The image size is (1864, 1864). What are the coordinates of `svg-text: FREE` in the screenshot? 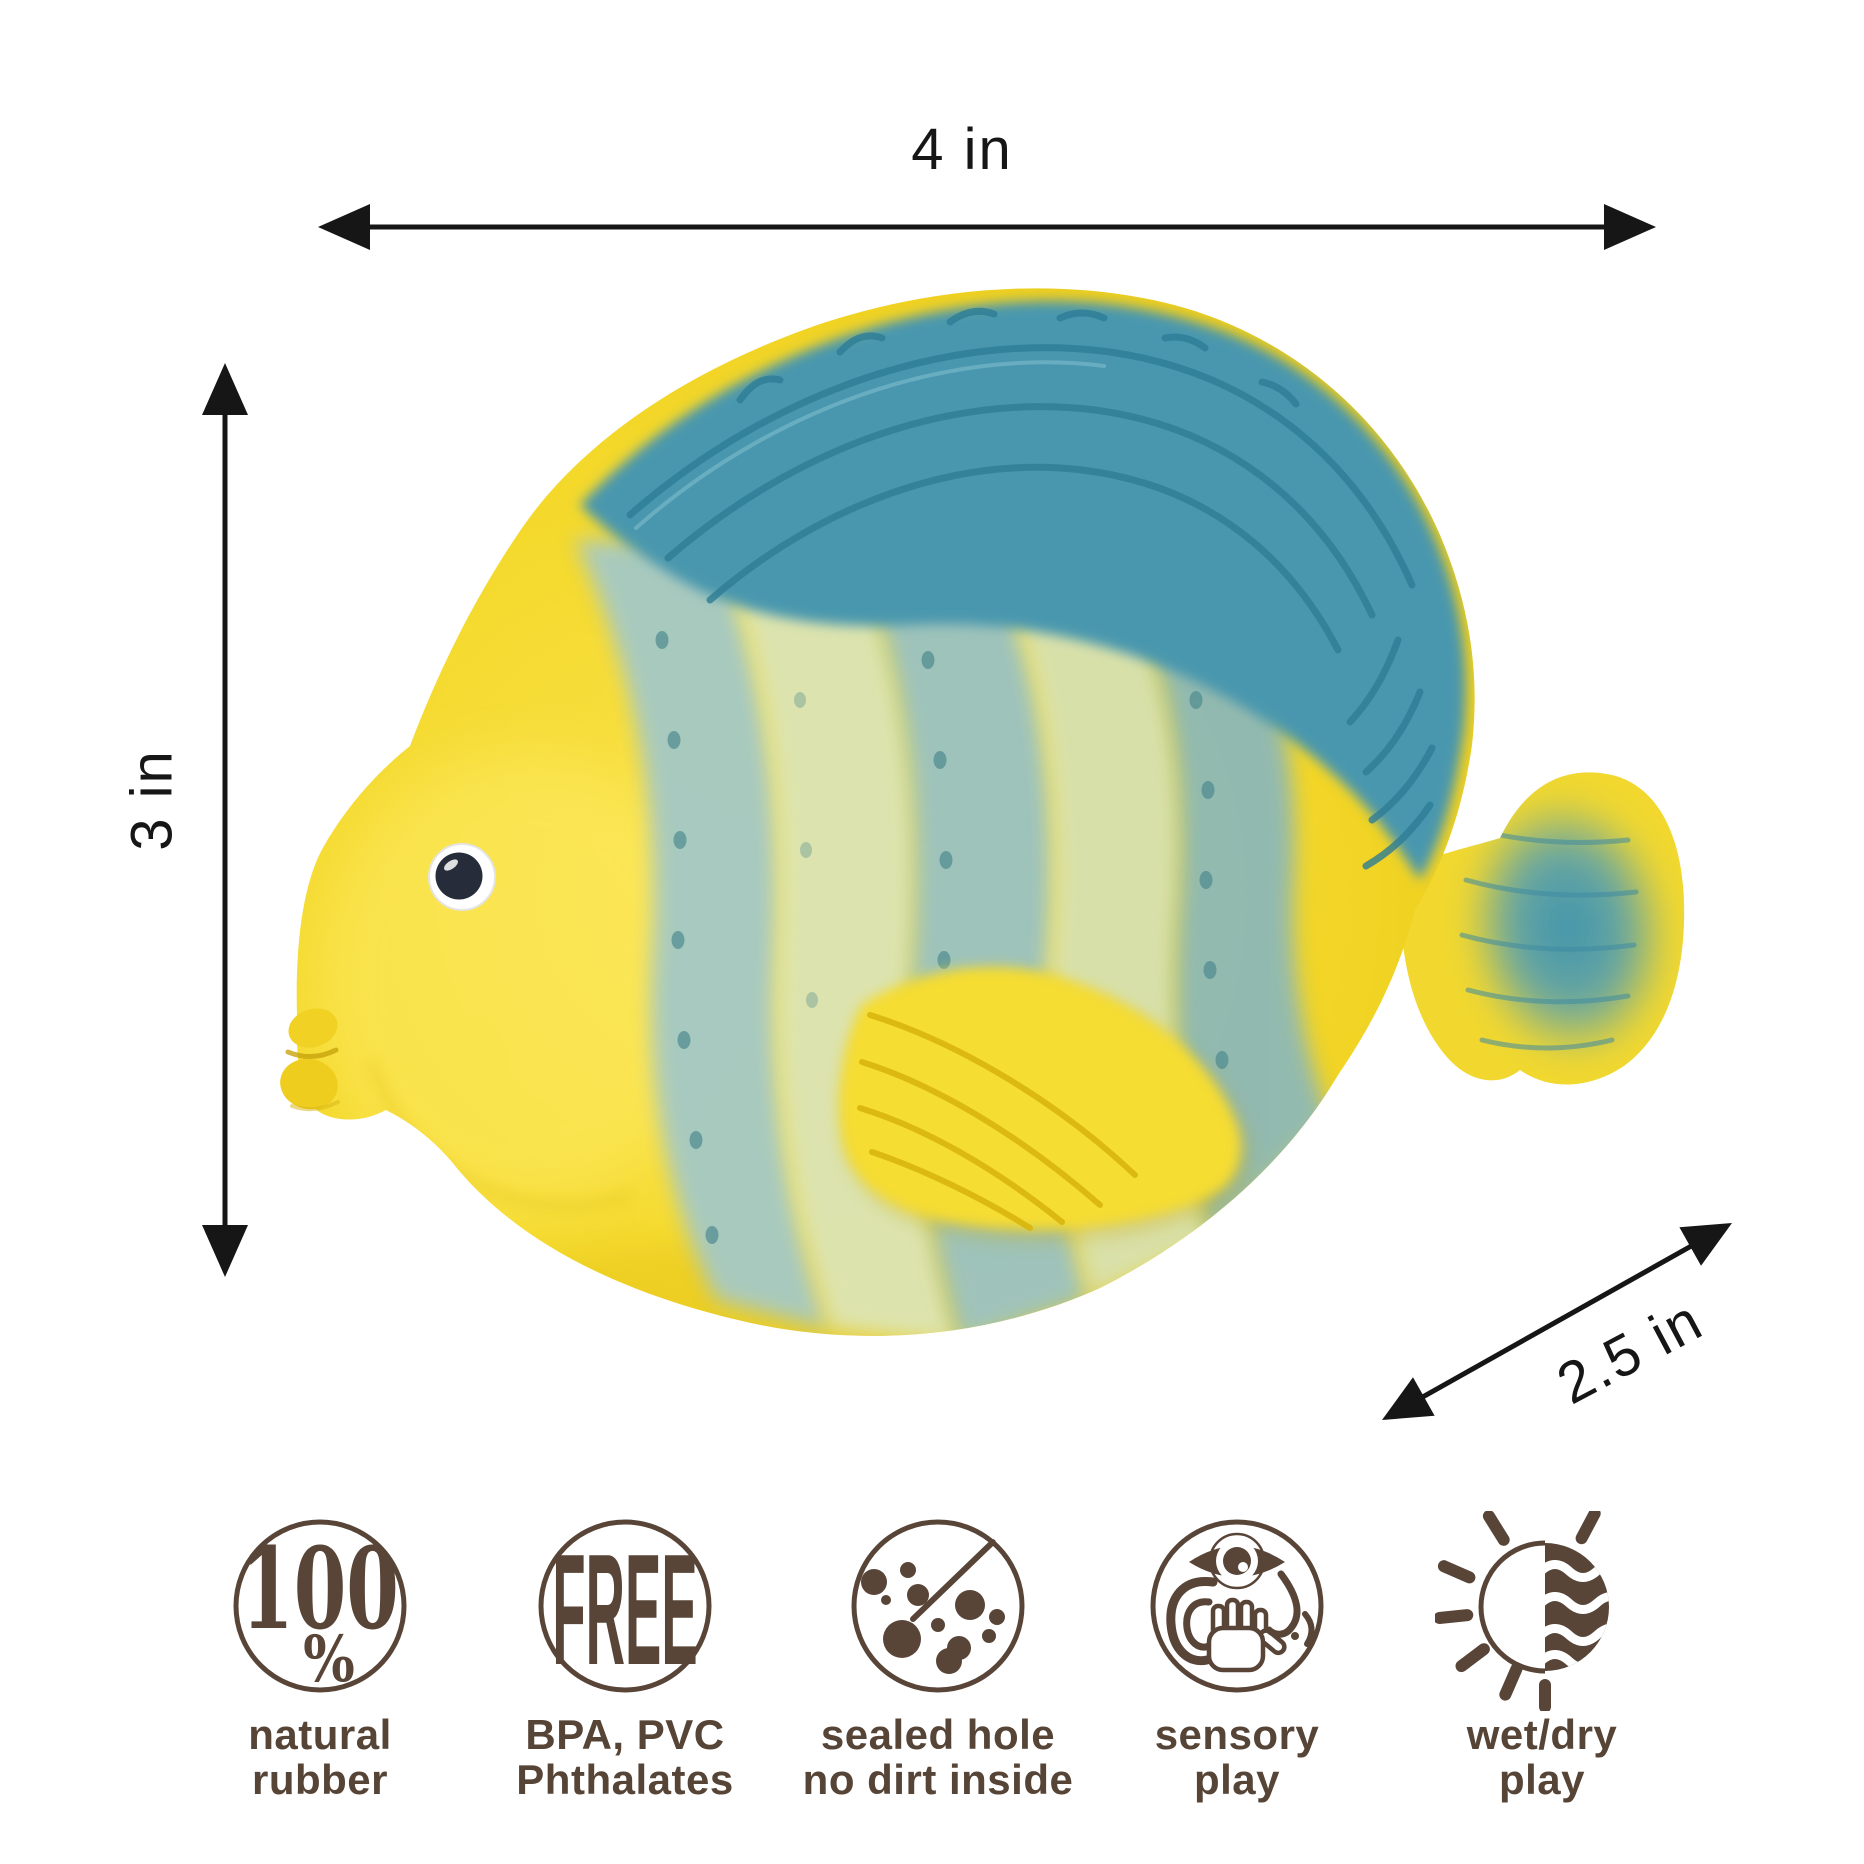 It's located at (624, 1608).